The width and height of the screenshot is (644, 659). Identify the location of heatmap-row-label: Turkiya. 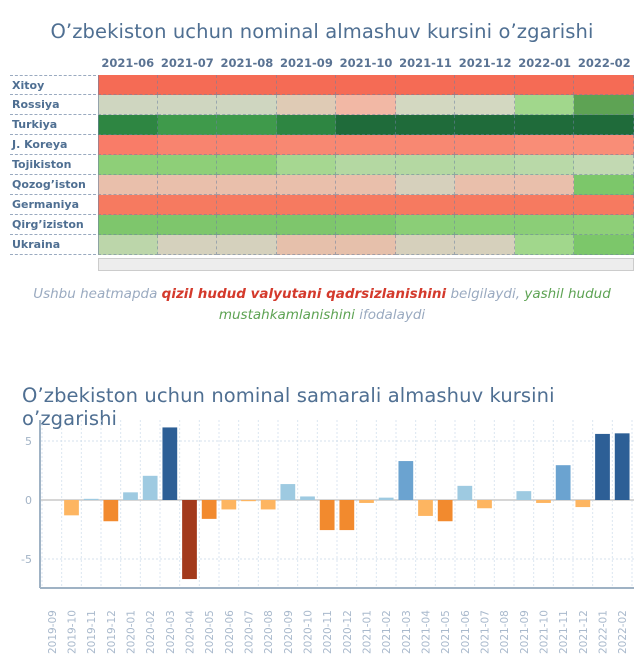
(53, 125).